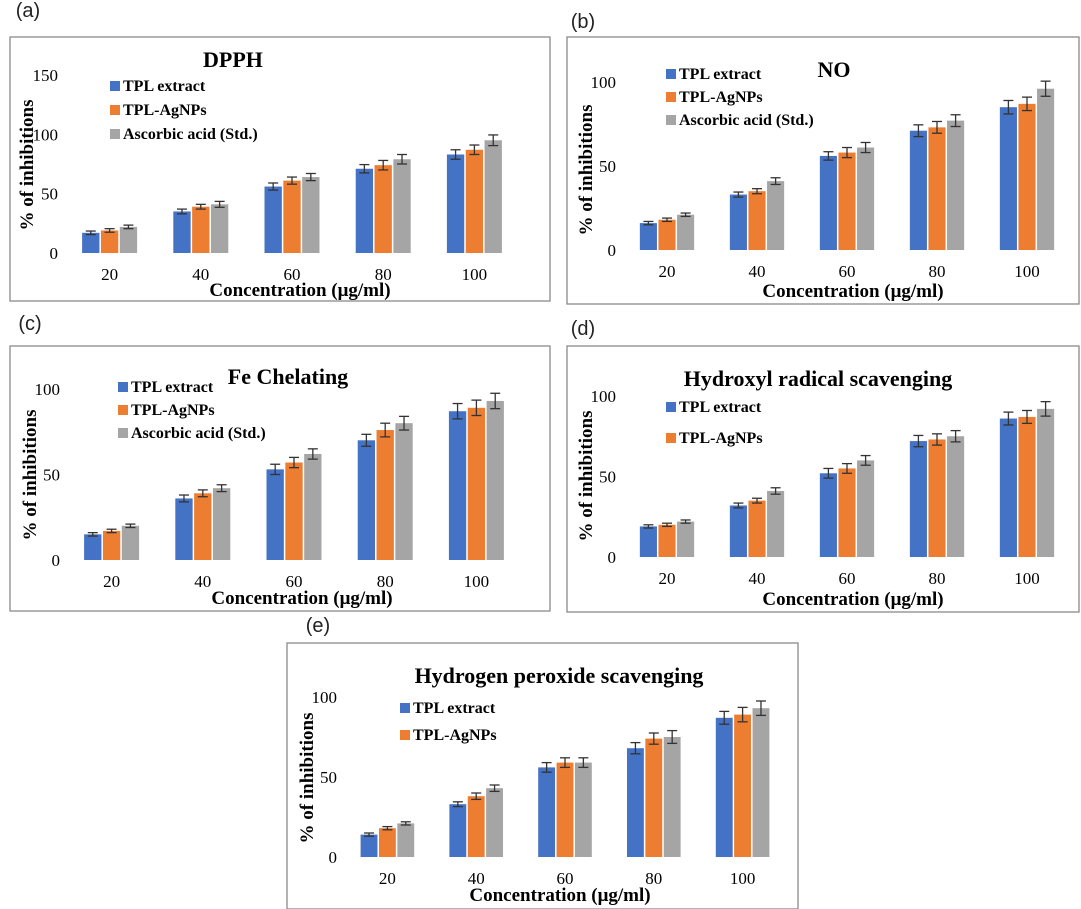 This screenshot has width=1081, height=909. Describe the element at coordinates (318, 626) in the screenshot. I see `panel-label: (e)` at that location.